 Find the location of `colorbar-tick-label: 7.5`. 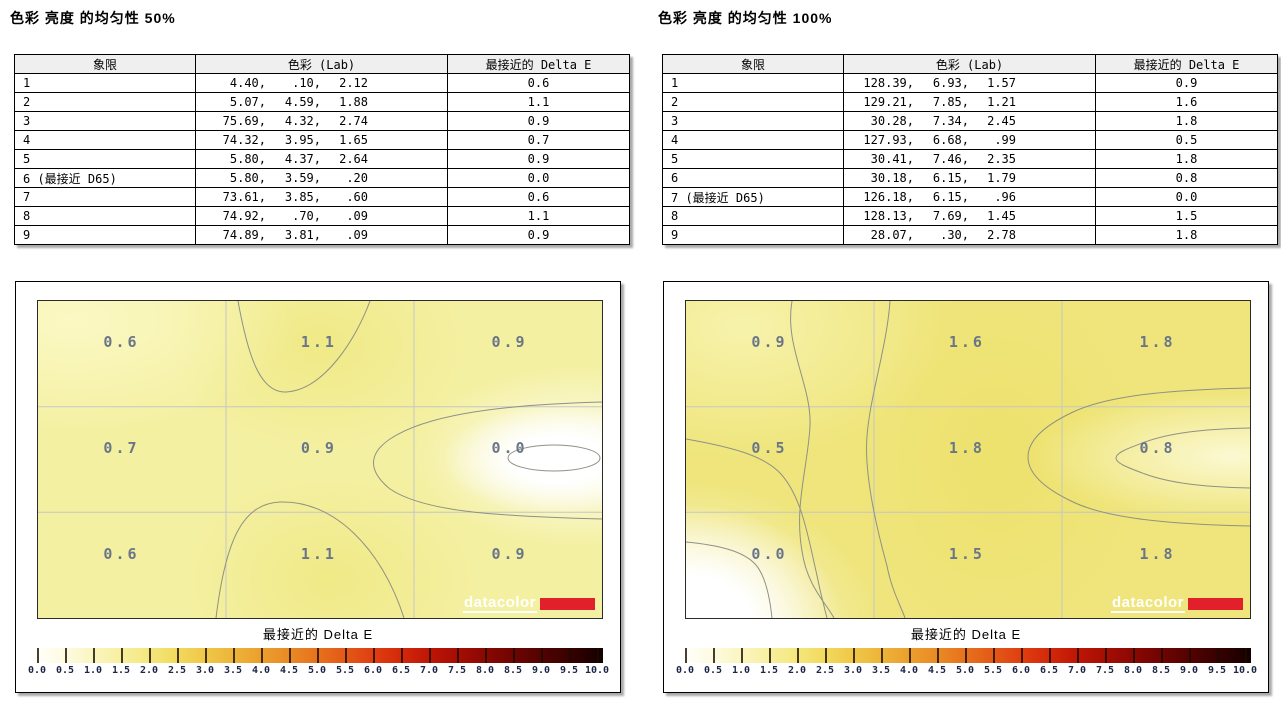

colorbar-tick-label: 7.5 is located at coordinates (1105, 670).